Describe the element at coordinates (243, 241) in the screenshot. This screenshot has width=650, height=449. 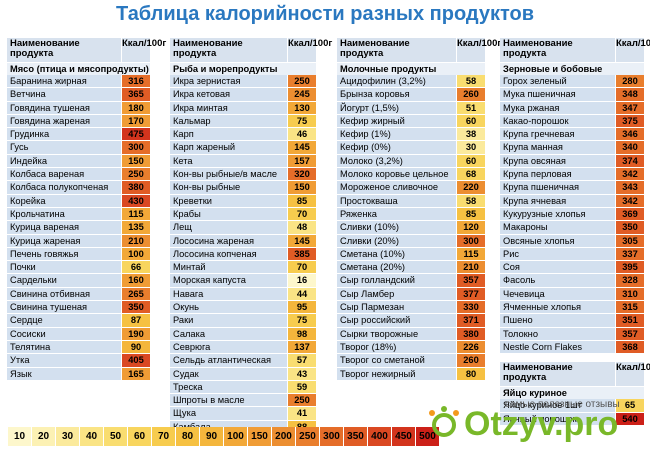
I see `table-row: Лососина жареная 145` at that location.